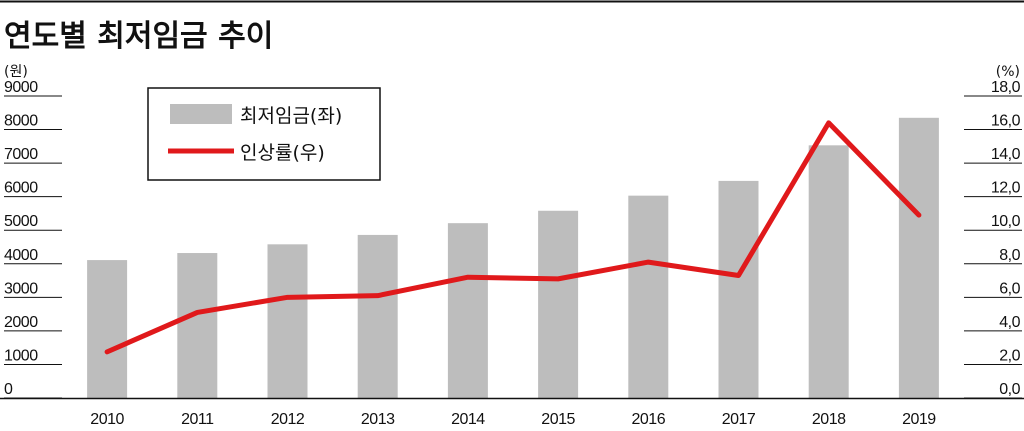  Describe the element at coordinates (201, 114) in the screenshot. I see `legend-bar-swatch` at that location.